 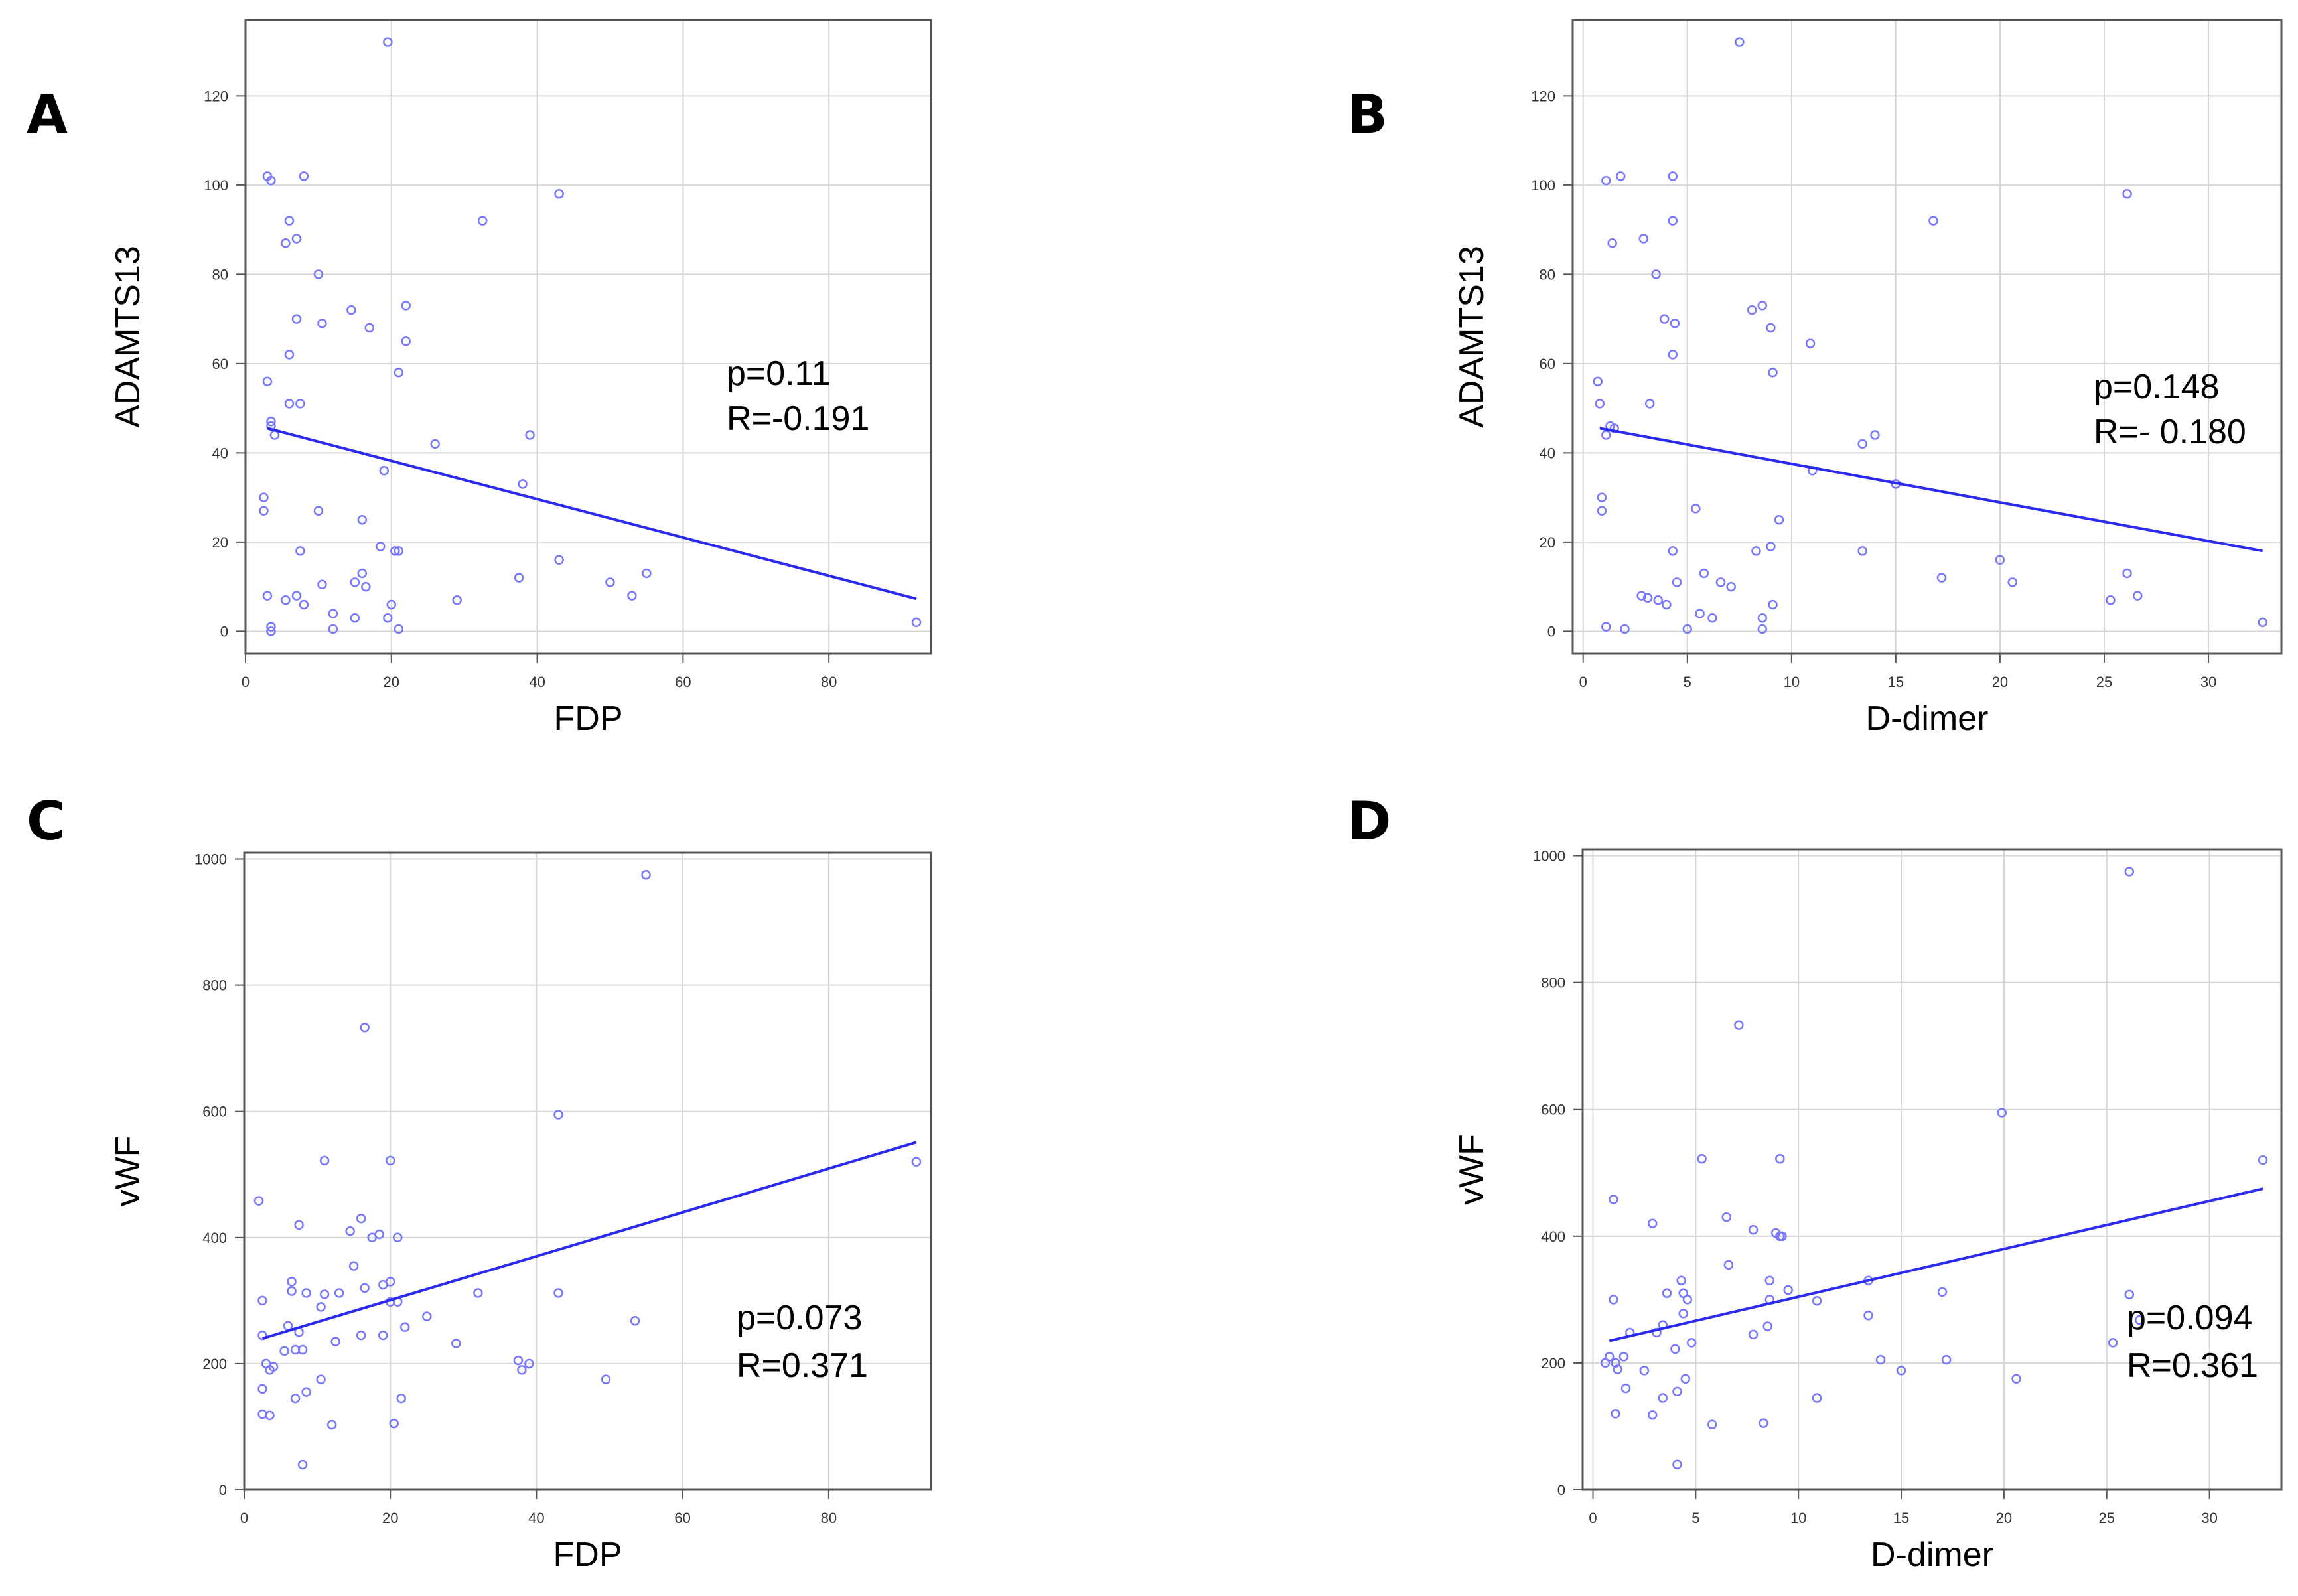 What do you see at coordinates (1367, 114) in the screenshot?
I see `panel-letter-b: B` at bounding box center [1367, 114].